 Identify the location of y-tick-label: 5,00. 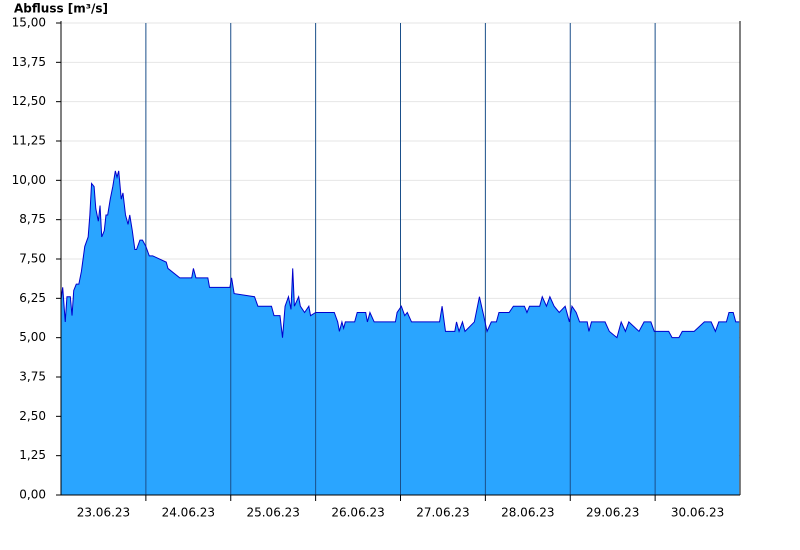
(32, 337).